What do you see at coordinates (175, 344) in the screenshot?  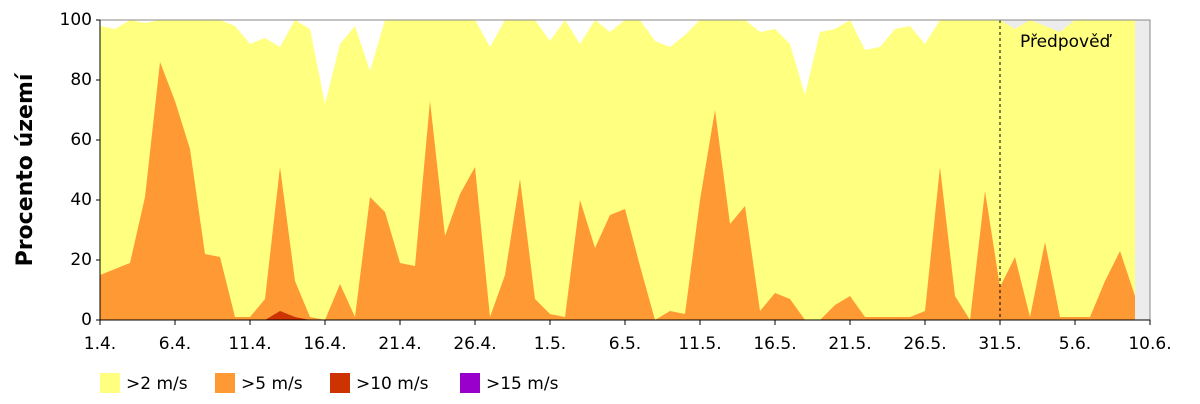 I see `x-tick-label: 6.4.` at bounding box center [175, 344].